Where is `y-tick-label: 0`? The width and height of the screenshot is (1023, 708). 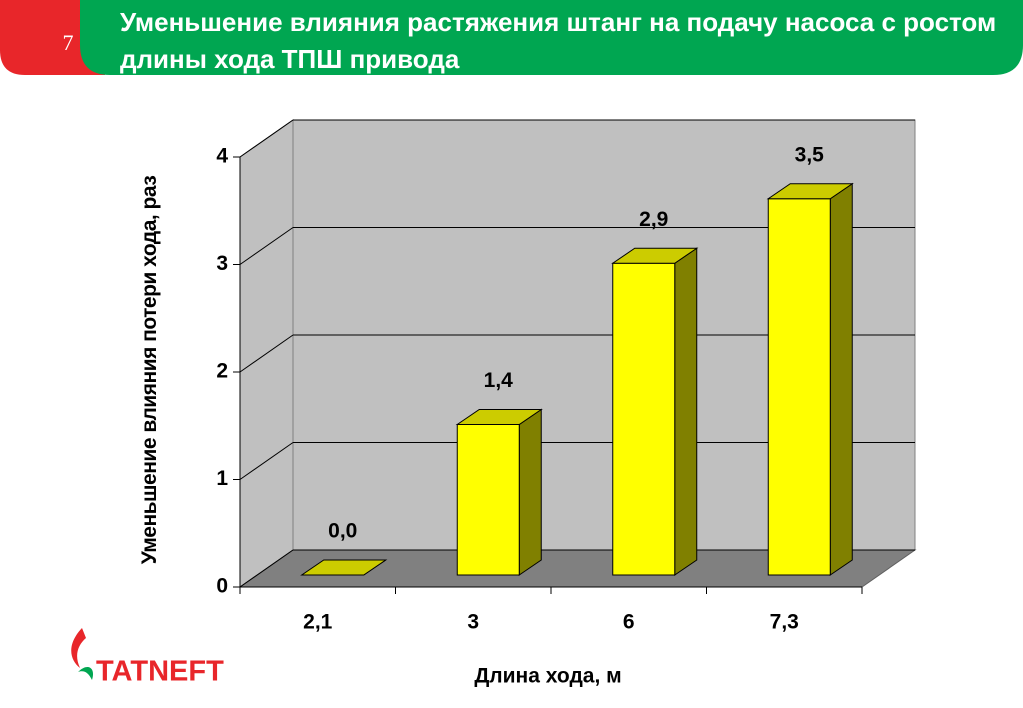 y-tick-label: 0 is located at coordinates (222, 586).